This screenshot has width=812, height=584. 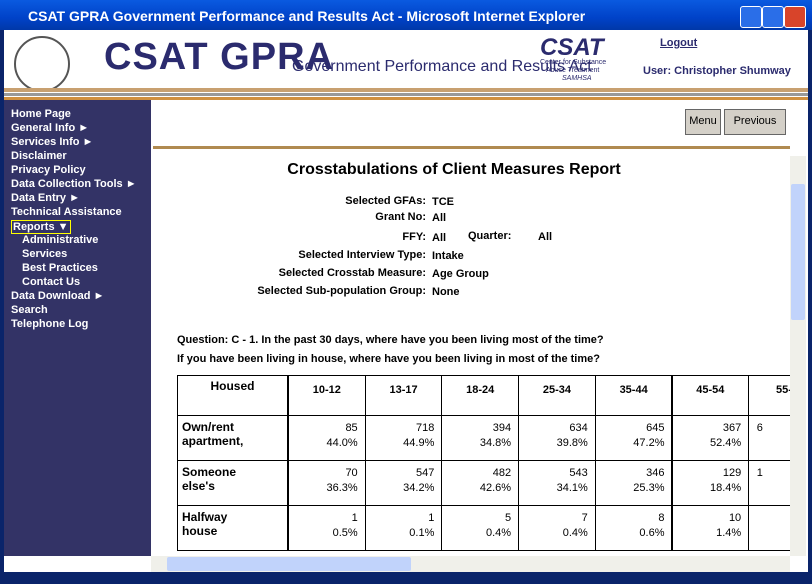 I want to click on percent: 25.3%, so click(x=649, y=488).